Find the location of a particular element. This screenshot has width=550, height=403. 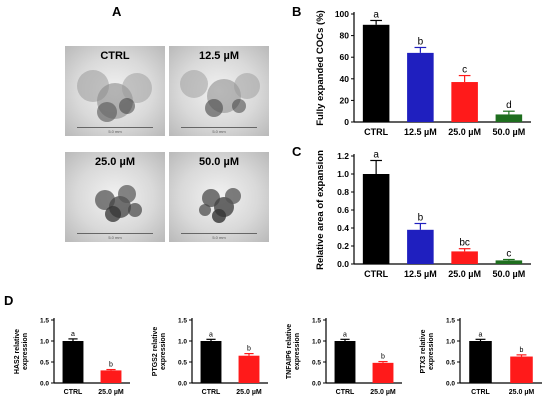

y-axis-label: HAS2 relativeexpression is located at coordinates (21, 351).